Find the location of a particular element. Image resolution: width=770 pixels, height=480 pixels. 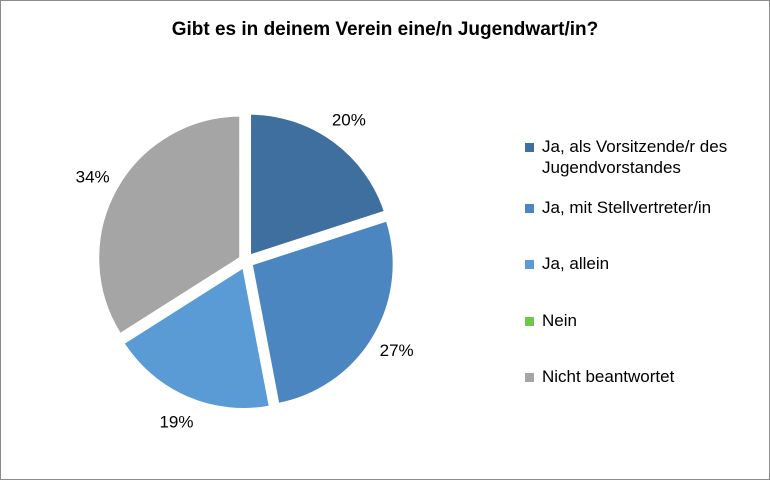

legend-item-ja-mit-stellvertreter: Ja, mit Stellvertreter/in is located at coordinates (645, 208).